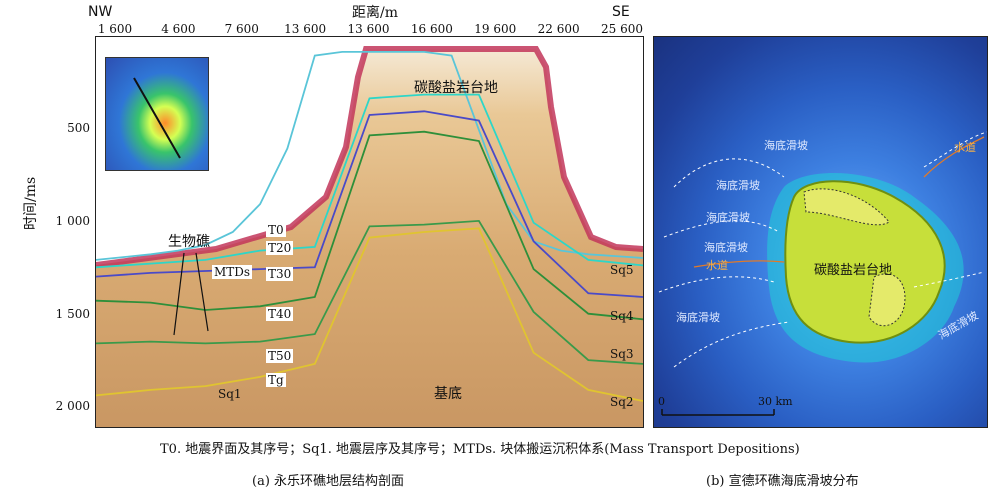 Image resolution: width=1000 pixels, height=499 pixels. What do you see at coordinates (622, 354) in the screenshot?
I see `sq3-label: Sq3` at bounding box center [622, 354].